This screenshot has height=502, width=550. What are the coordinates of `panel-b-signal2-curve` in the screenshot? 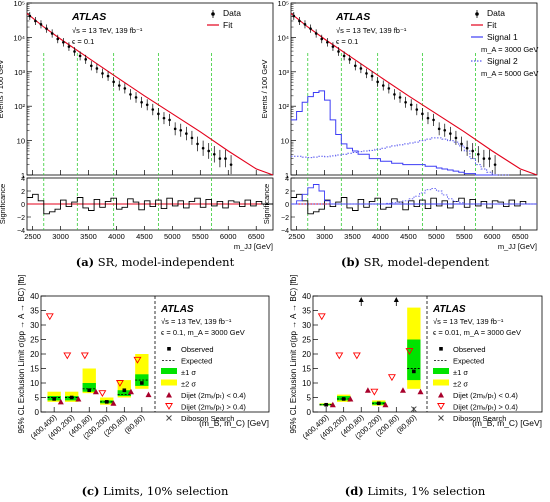 It's located at (400, 156).